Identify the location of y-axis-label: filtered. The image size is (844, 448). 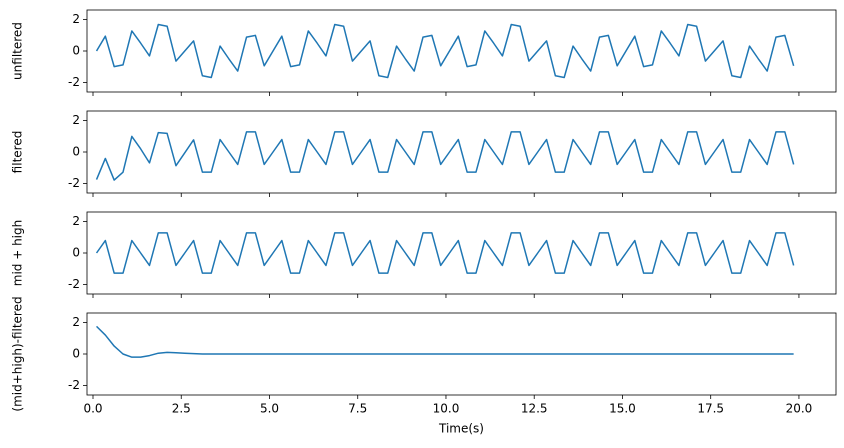
(18, 152).